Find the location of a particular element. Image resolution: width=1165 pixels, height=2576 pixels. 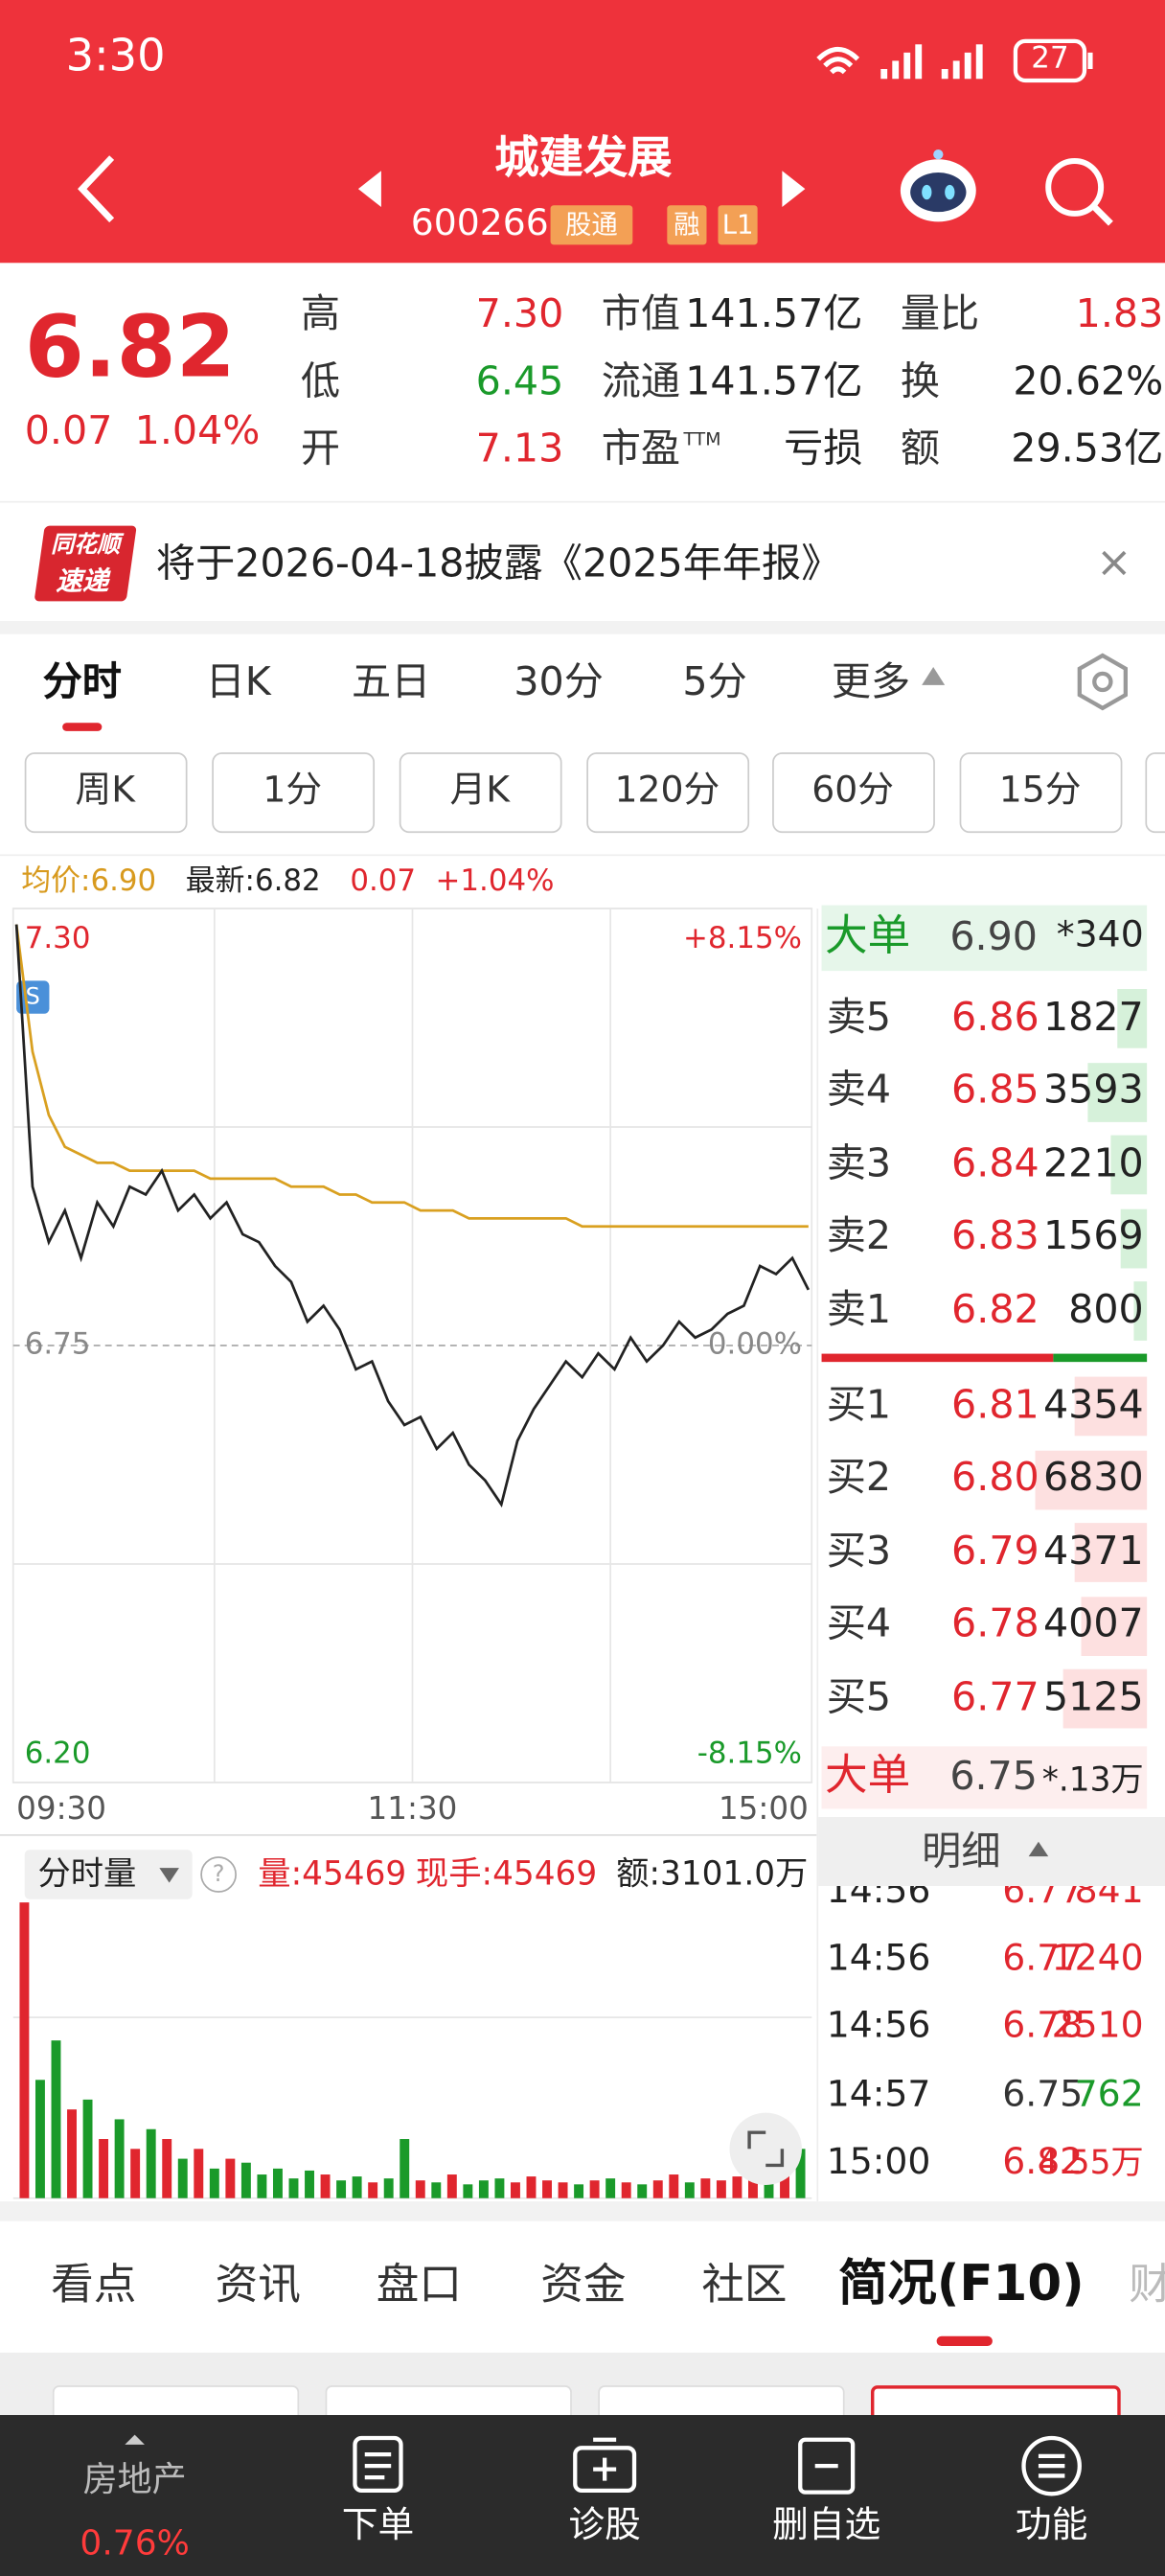

book-label: 卖1 is located at coordinates (859, 1308).